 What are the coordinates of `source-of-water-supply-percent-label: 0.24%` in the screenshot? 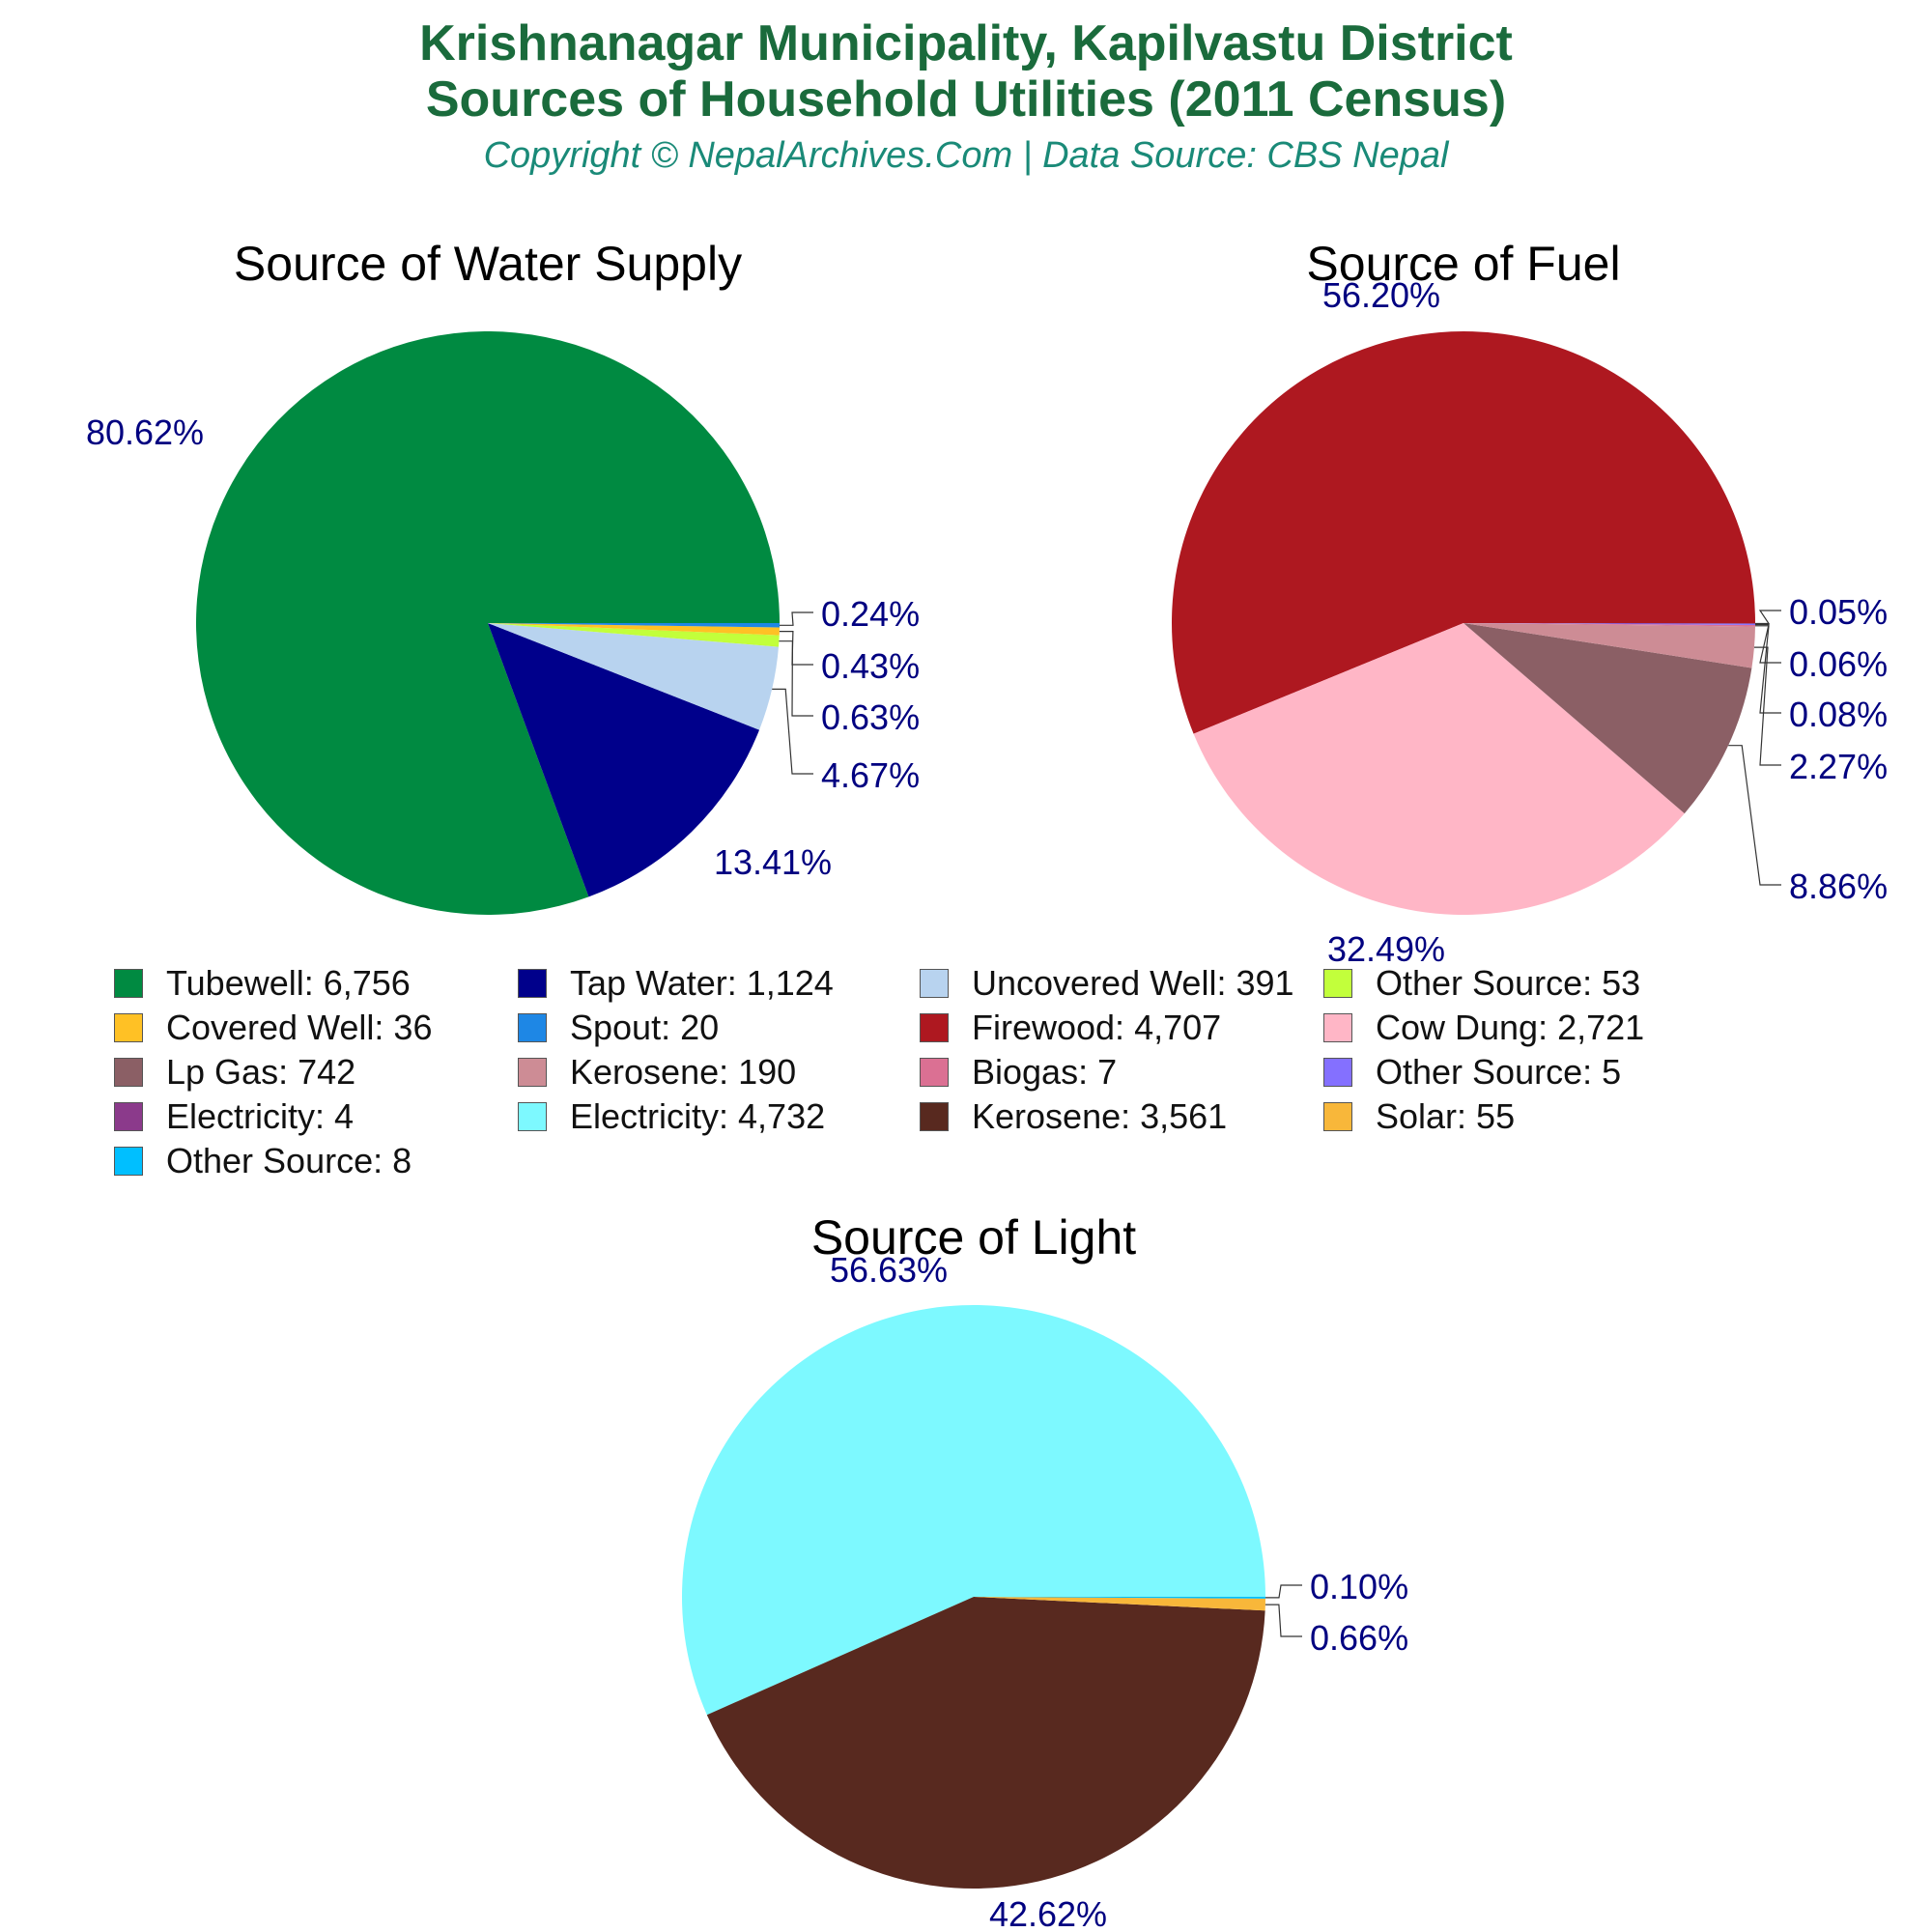 It's located at (870, 614).